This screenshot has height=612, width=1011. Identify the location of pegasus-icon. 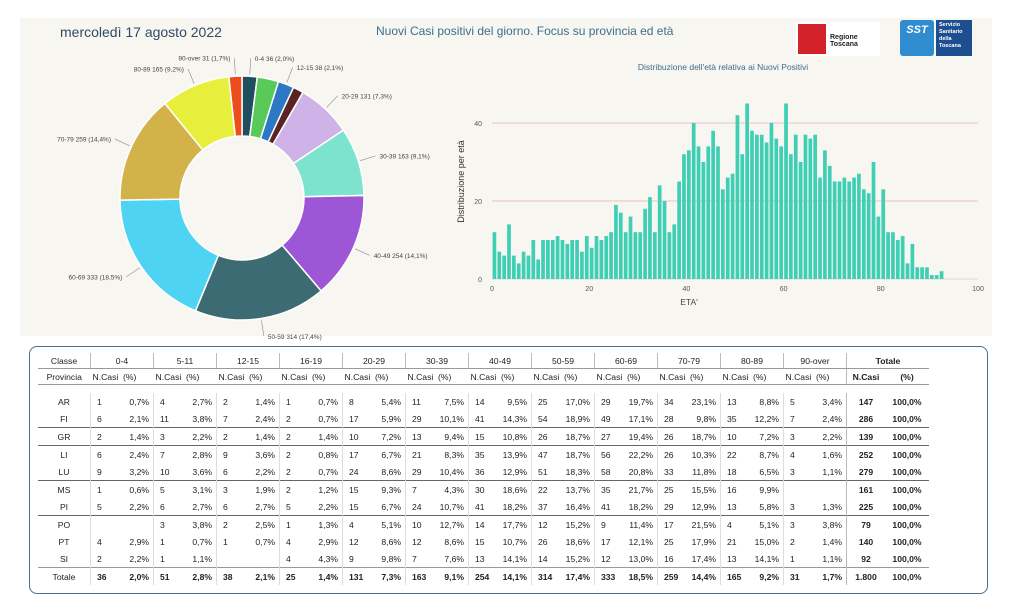
(812, 39).